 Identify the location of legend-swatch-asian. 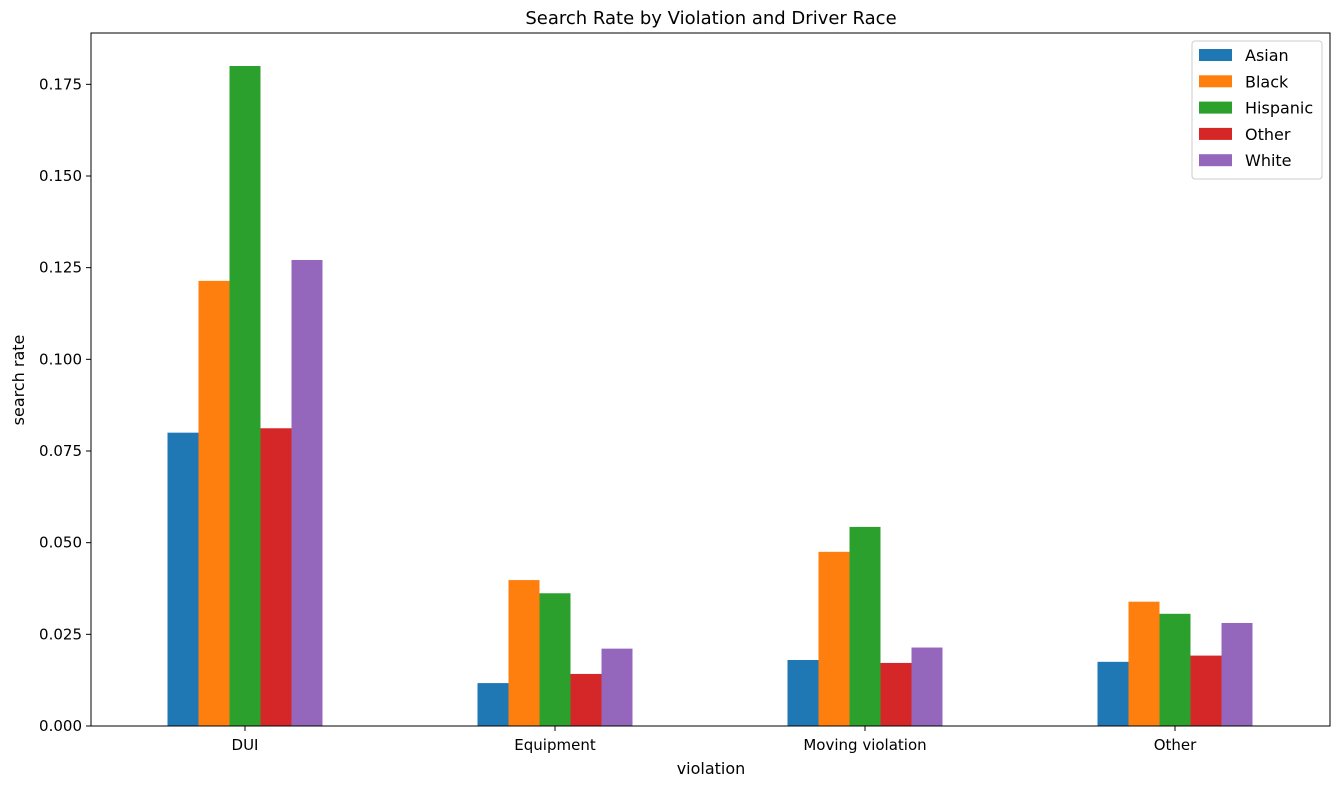
(1215, 55).